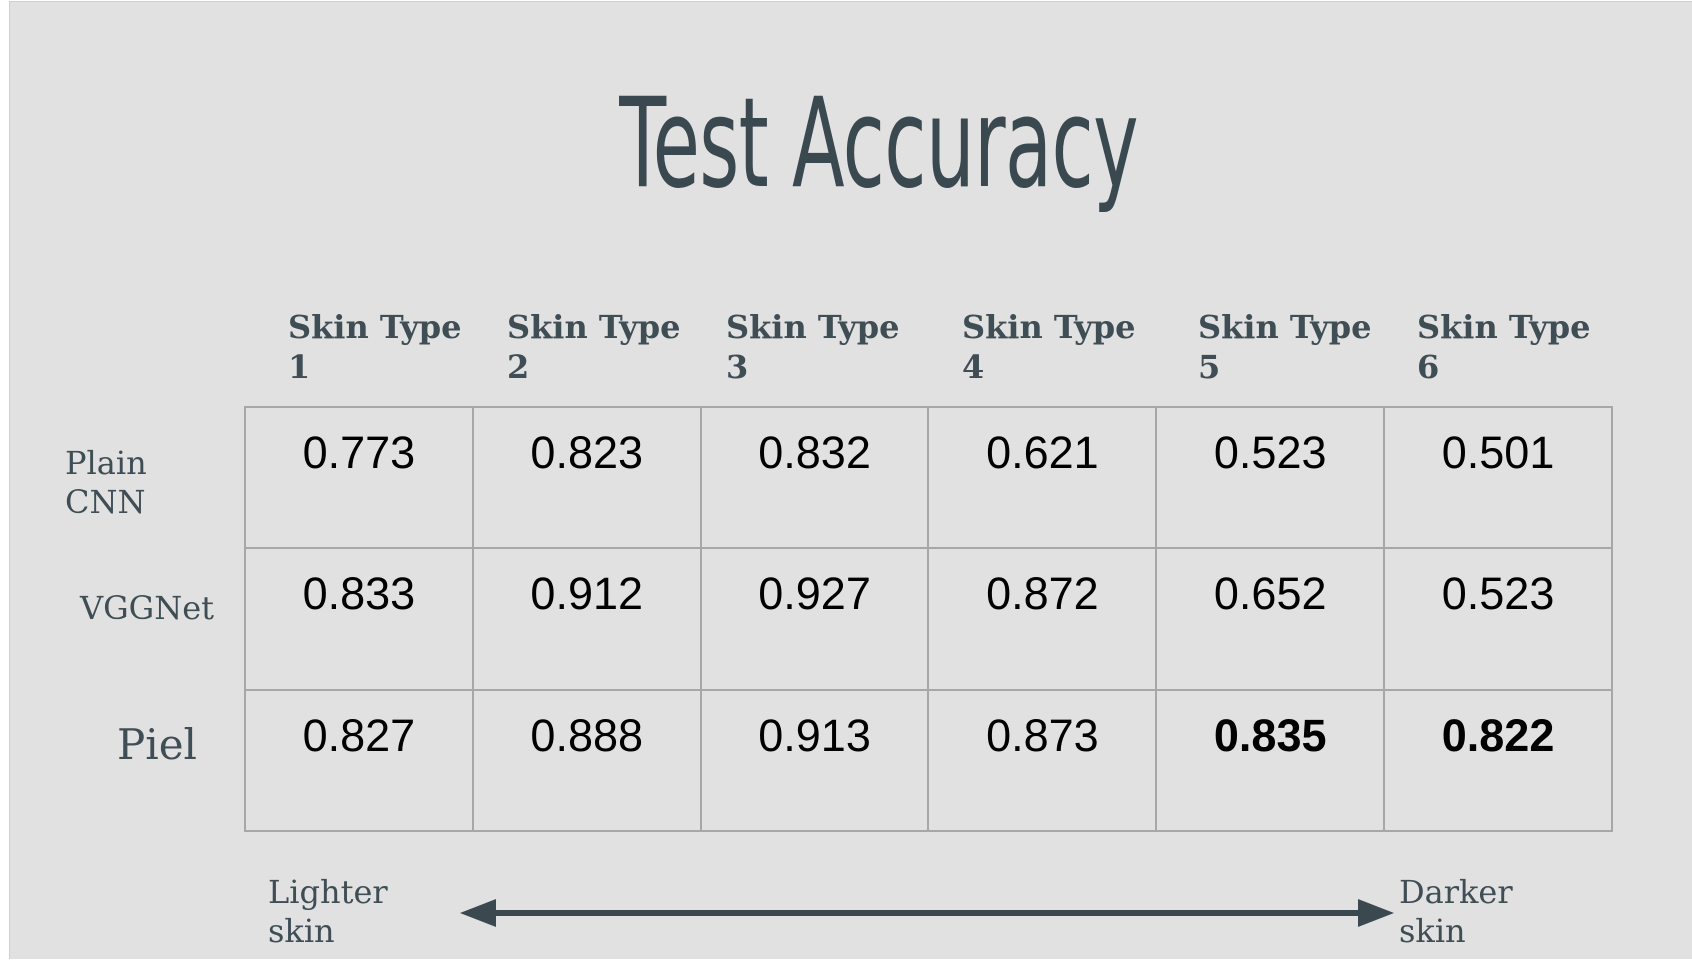  What do you see at coordinates (359, 619) in the screenshot?
I see `table-cell: 0.833` at bounding box center [359, 619].